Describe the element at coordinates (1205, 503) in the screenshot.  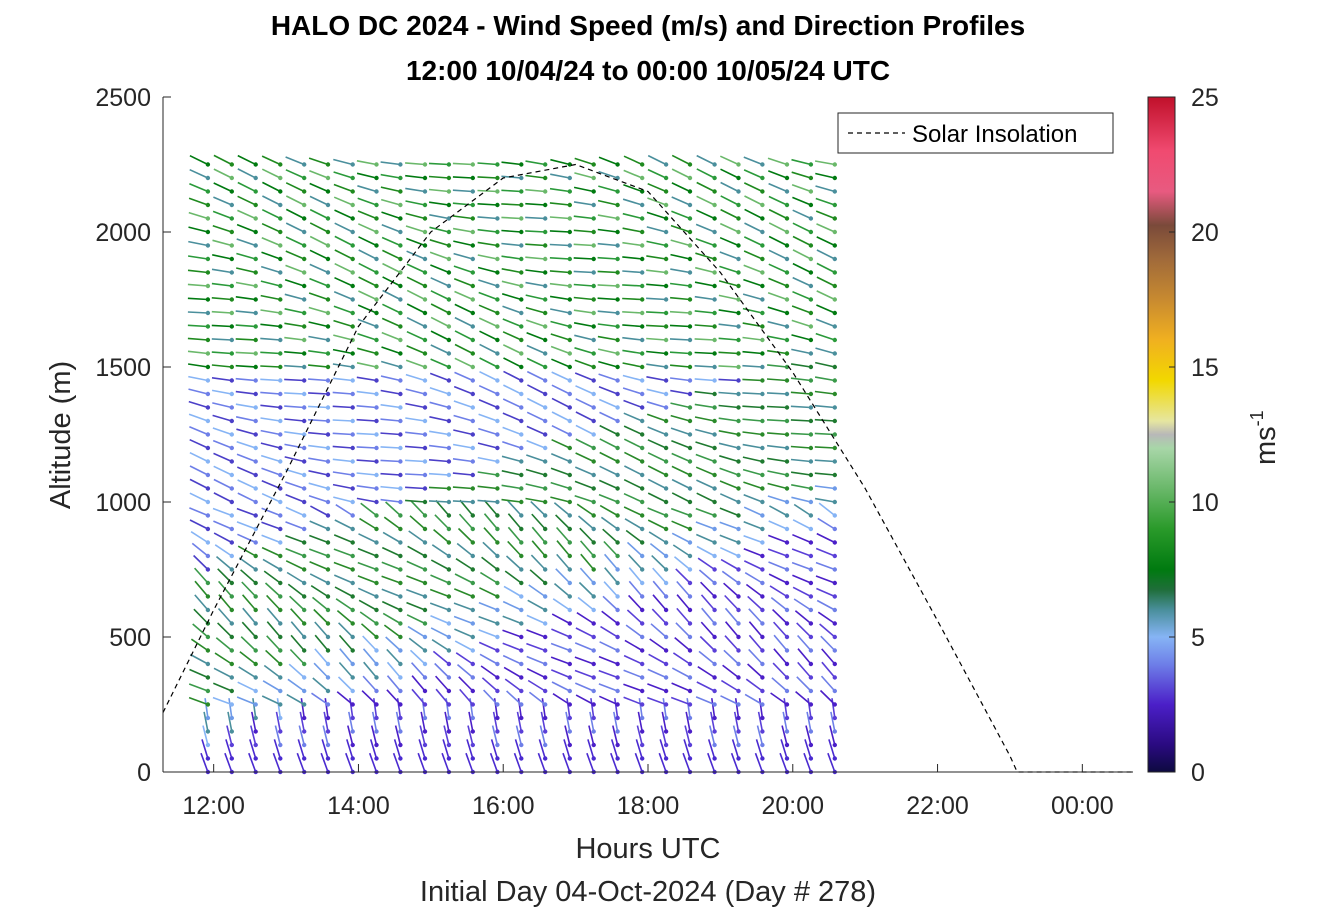
I see `colorbar-tick-label: 10` at that location.